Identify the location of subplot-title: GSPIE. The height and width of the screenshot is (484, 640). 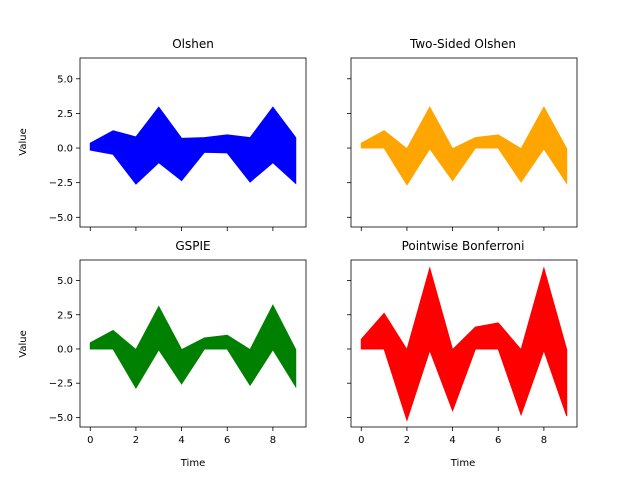
(192, 246).